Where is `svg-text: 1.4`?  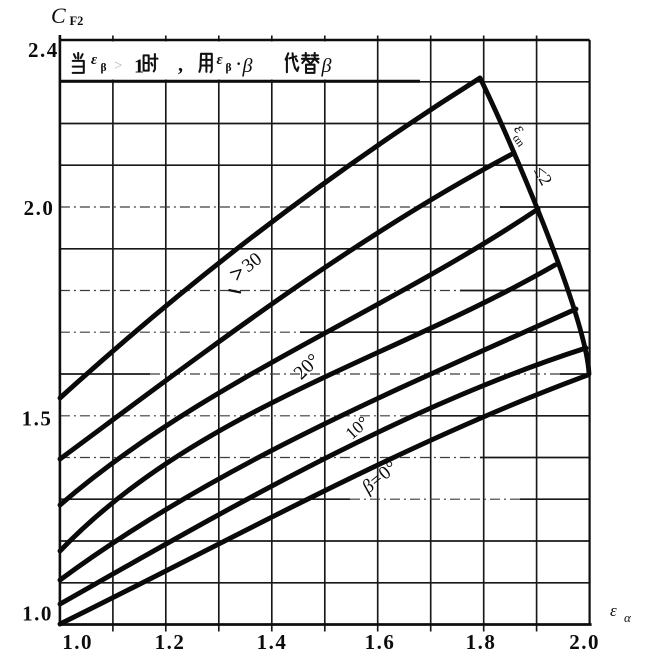
svg-text: 1.4 is located at coordinates (272, 642).